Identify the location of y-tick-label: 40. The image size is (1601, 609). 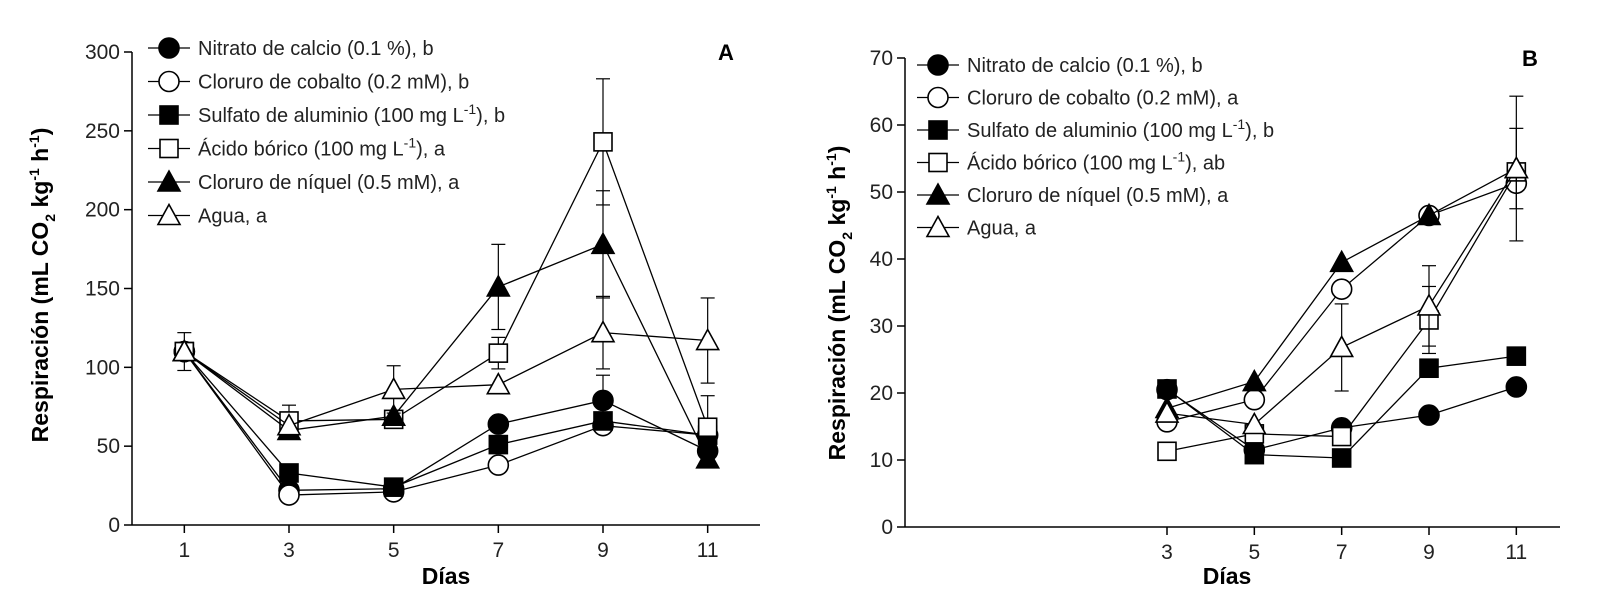
(881, 259).